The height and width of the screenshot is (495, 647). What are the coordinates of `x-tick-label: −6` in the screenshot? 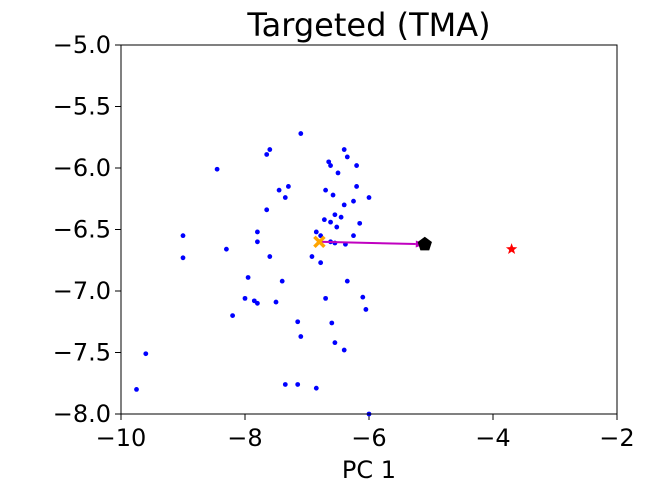 It's located at (368, 438).